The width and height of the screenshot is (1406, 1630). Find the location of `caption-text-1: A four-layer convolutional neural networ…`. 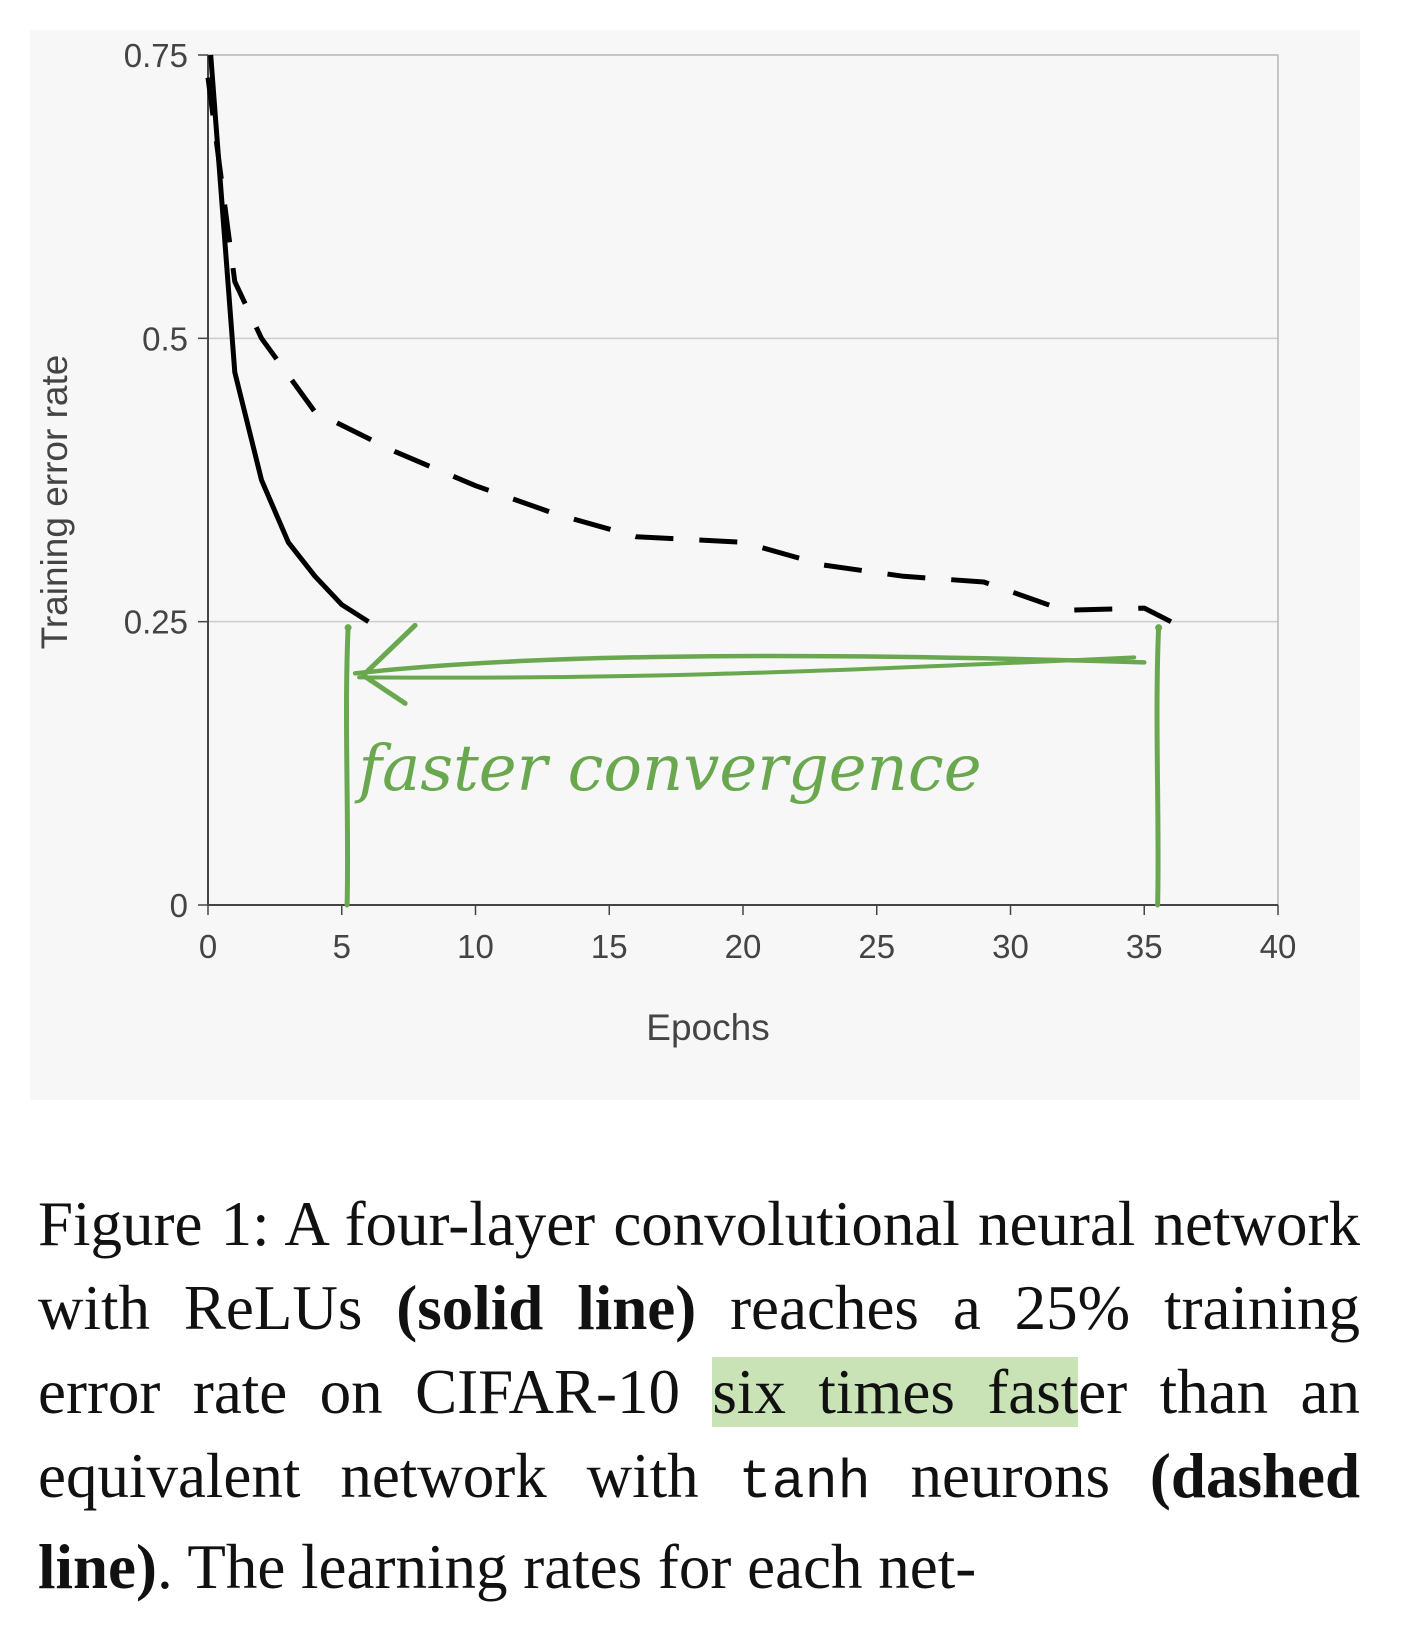

caption-text-1: A four-layer convolutional neural networ… is located at coordinates (699, 1266).